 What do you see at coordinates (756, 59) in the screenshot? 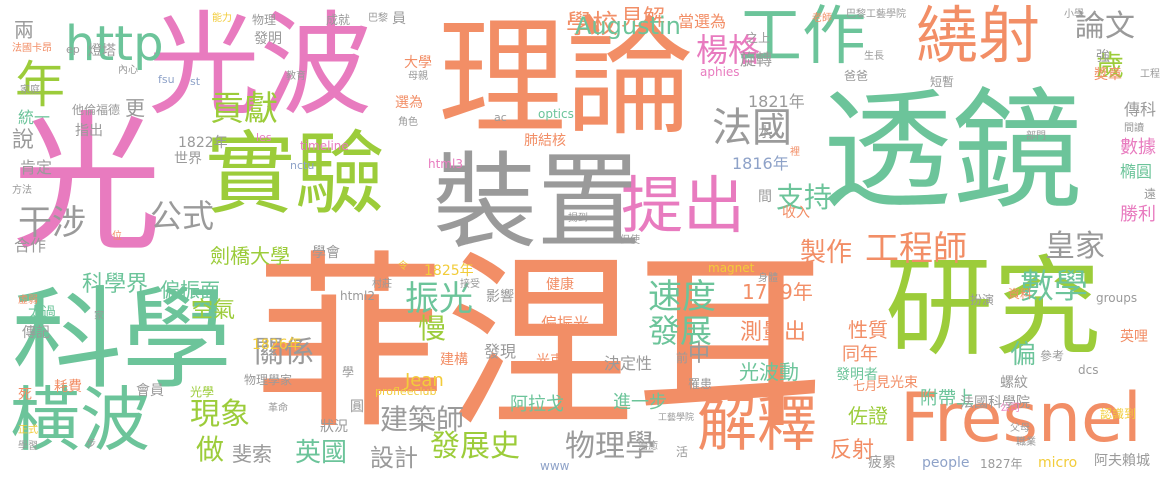
I see `word-xuan-zhuan: 旋轉` at bounding box center [756, 59].